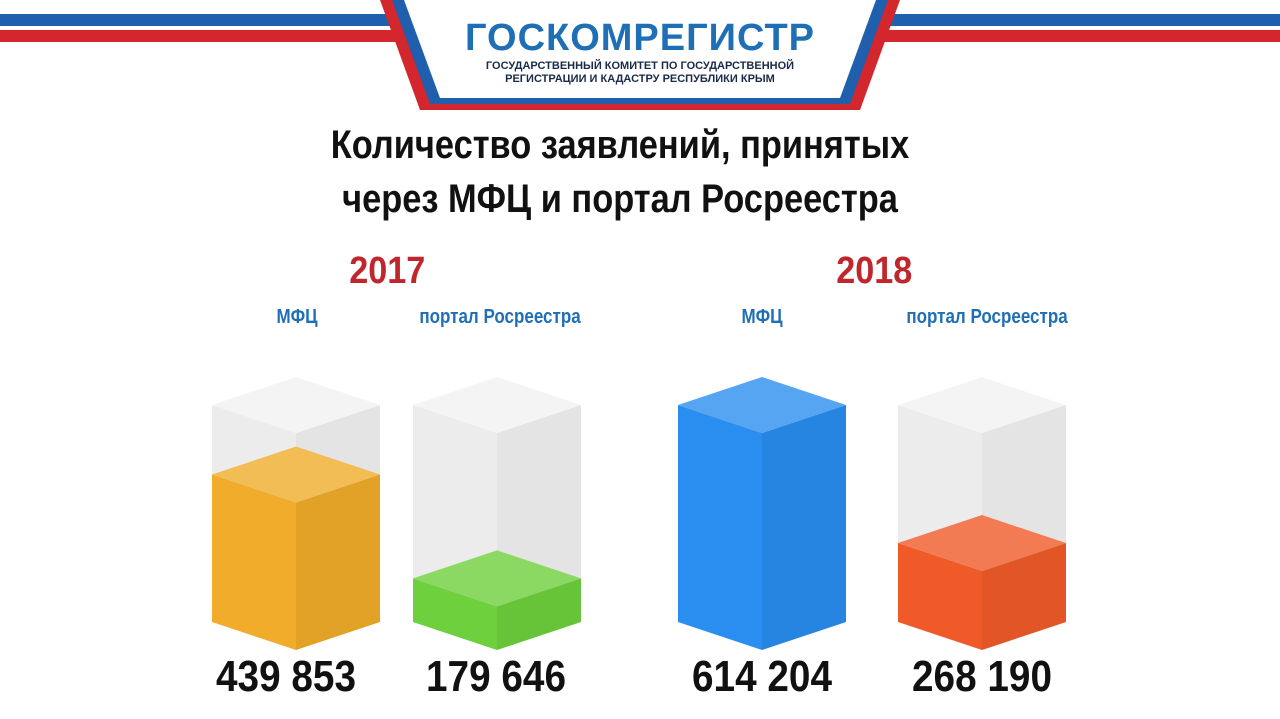 This screenshot has height=719, width=1280. What do you see at coordinates (640, 79) in the screenshot?
I see `logo-subtitle-line2: РЕГИСТРАЦИИ И КАДАСТРУ РЕСПУБЛИКИ КРЫМ` at bounding box center [640, 79].